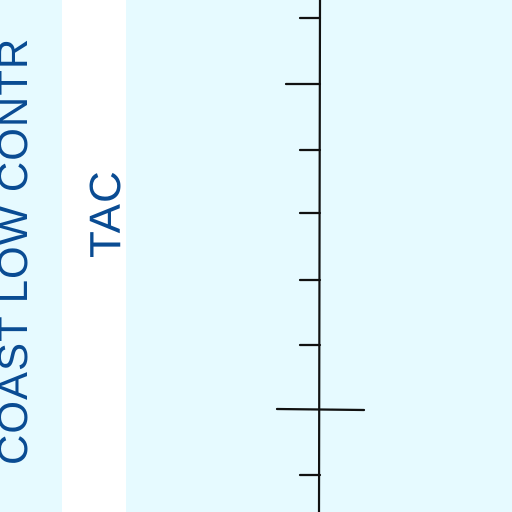  I want to click on tac-band, so click(94, 256).